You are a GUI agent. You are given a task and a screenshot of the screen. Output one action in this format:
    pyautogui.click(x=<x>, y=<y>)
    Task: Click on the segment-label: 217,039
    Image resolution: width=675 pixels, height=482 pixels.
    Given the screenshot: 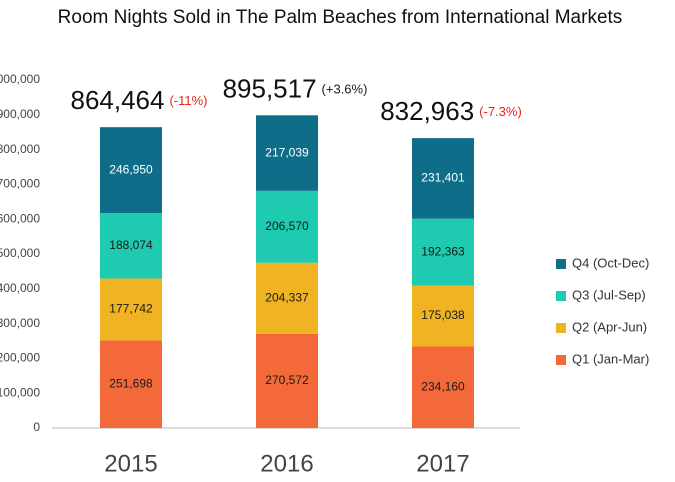 What is the action you would take?
    pyautogui.click(x=287, y=152)
    